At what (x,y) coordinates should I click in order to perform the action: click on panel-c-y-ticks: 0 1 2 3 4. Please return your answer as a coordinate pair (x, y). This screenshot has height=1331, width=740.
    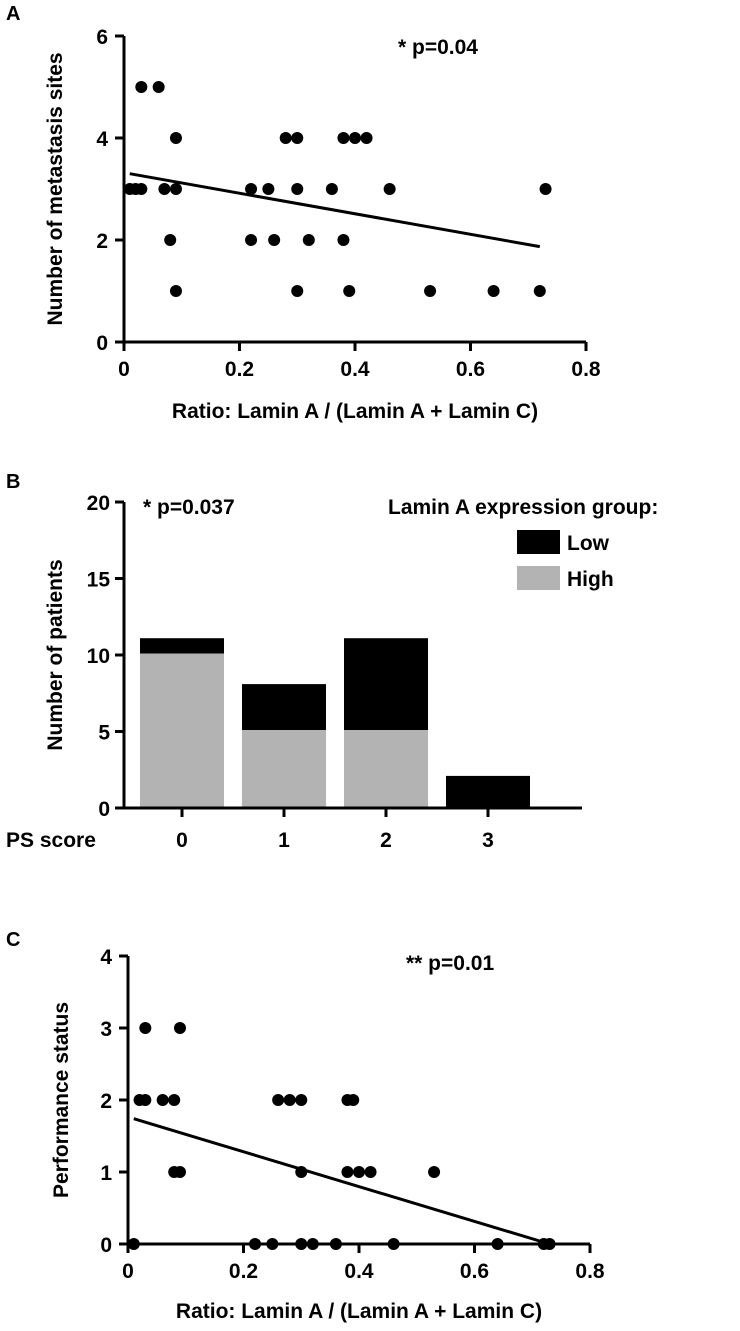
    Looking at the image, I should click on (114, 1101).